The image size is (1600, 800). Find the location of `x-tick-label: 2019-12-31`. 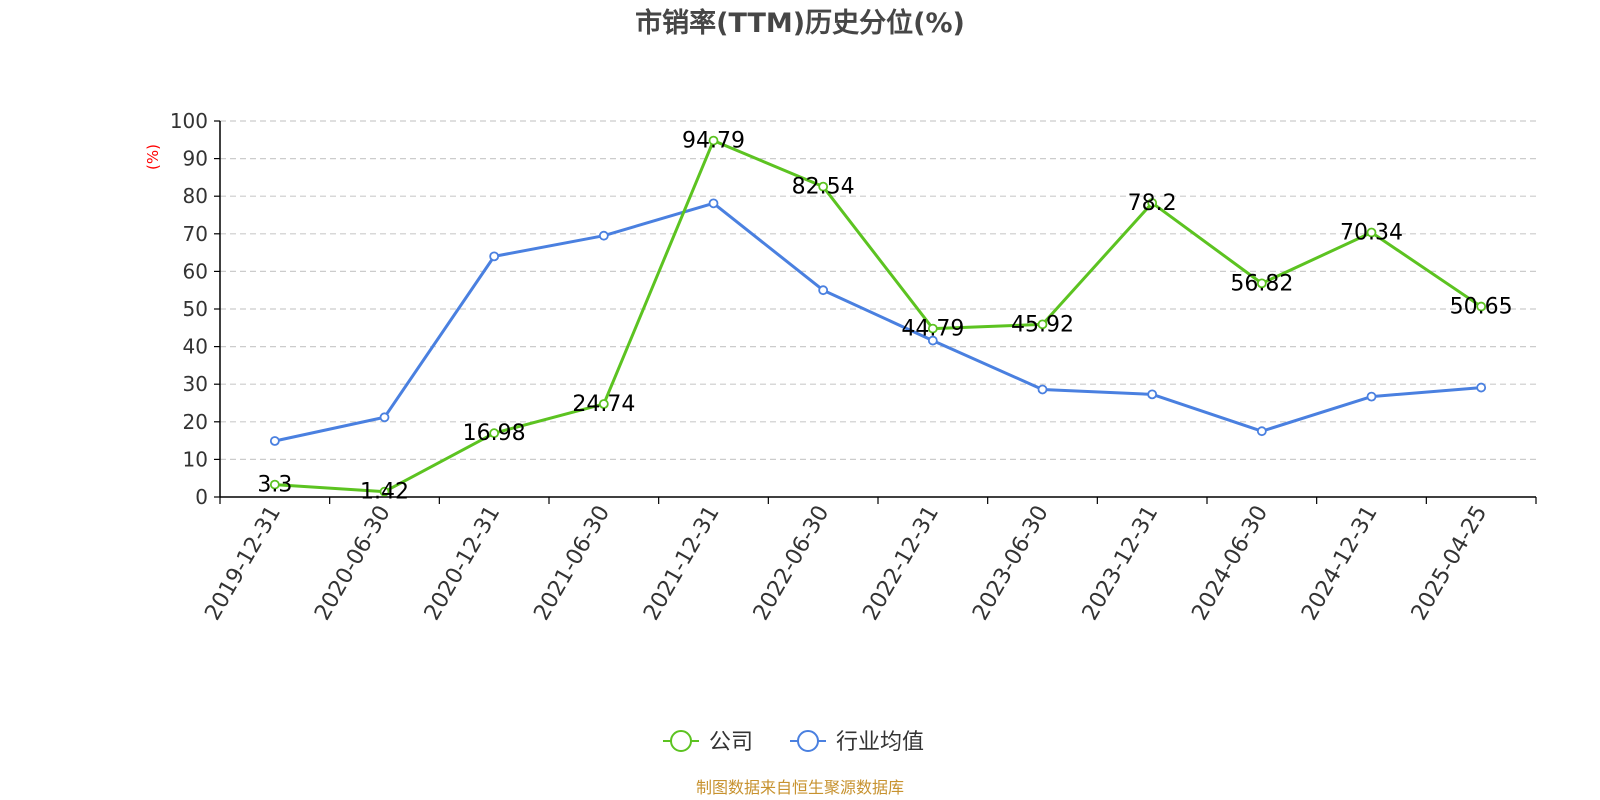

x-tick-label: 2019-12-31 is located at coordinates (243, 563).